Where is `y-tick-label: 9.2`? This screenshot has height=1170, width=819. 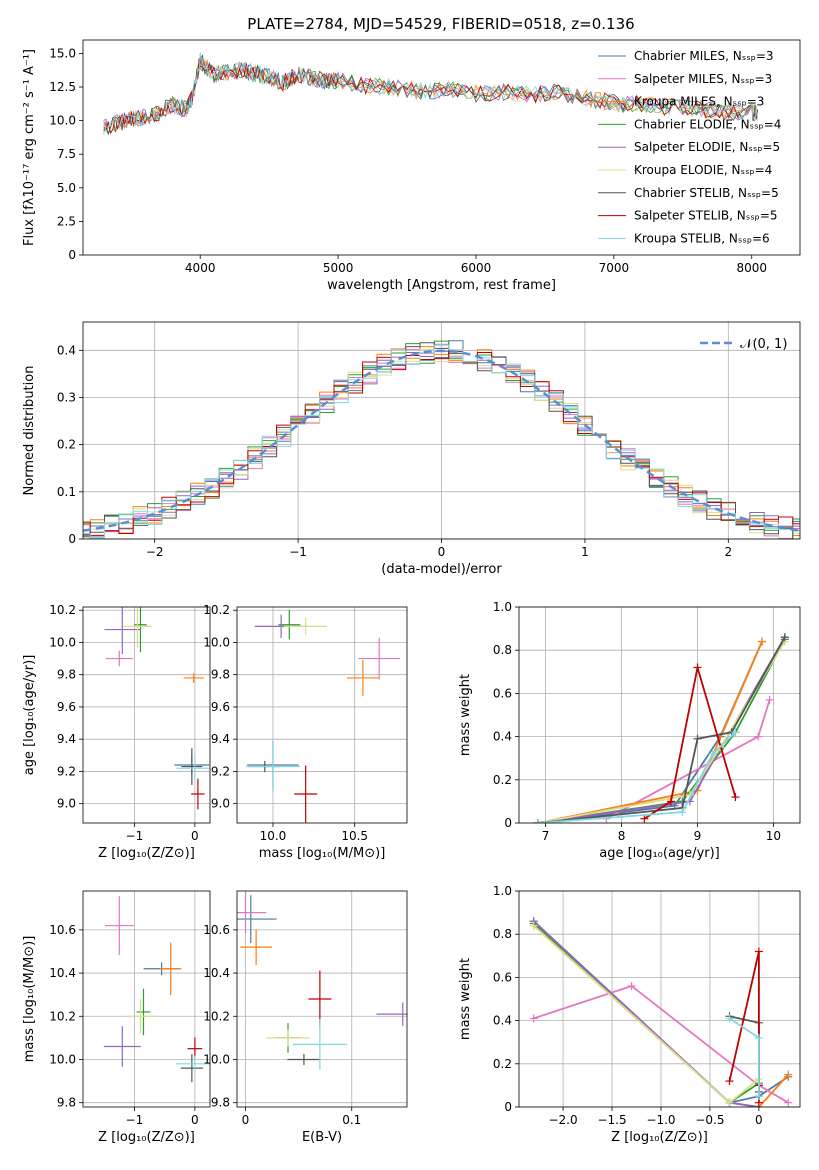
y-tick-label: 9.2 is located at coordinates (66, 771).